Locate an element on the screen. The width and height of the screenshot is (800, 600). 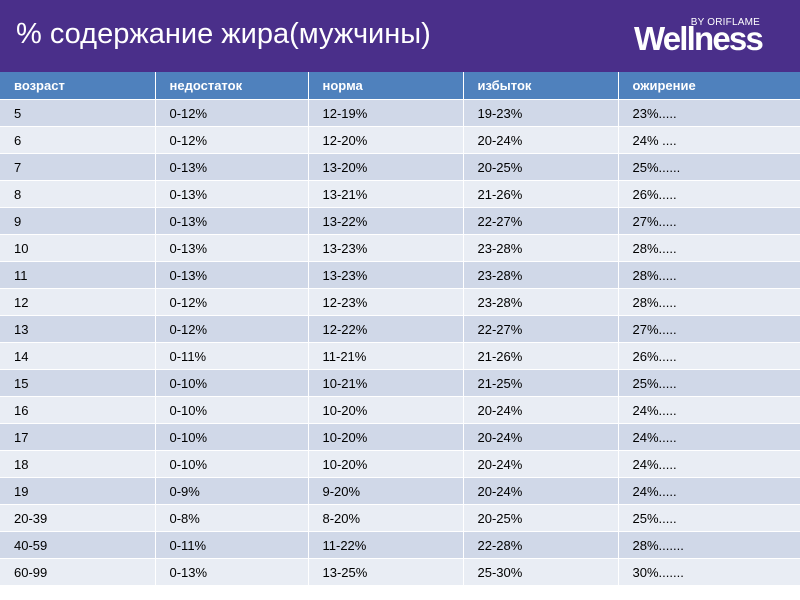
cell-age: 6 is located at coordinates (78, 140).